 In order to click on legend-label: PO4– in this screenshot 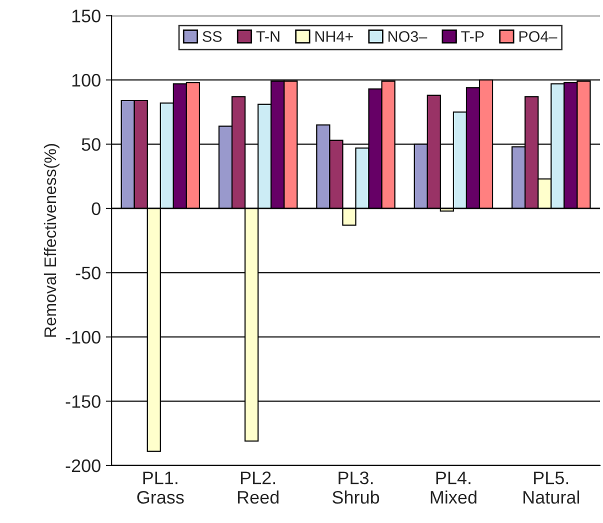, I will do `click(538, 36)`.